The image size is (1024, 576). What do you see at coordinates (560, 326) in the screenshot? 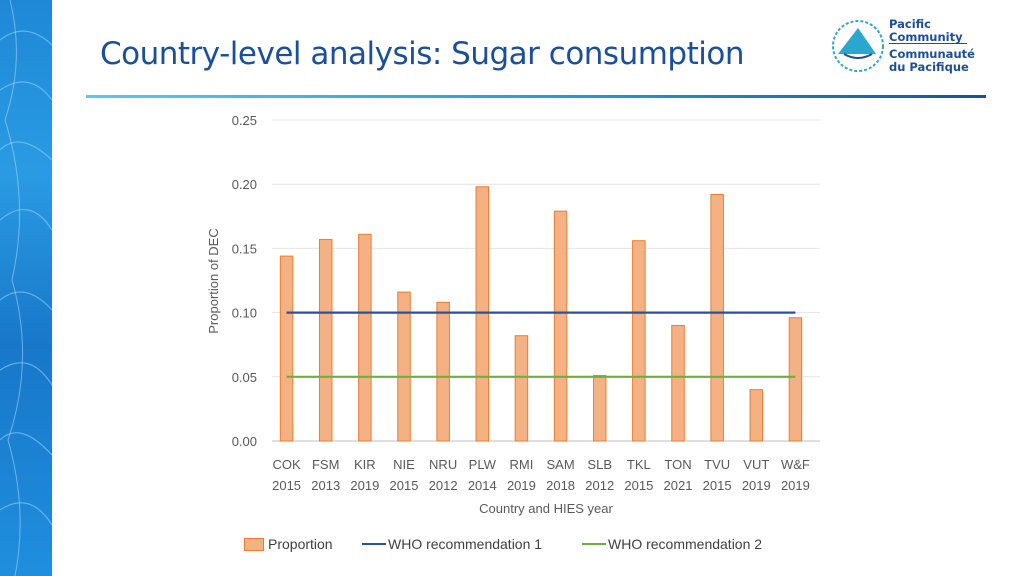
I see `bar-sam` at bounding box center [560, 326].